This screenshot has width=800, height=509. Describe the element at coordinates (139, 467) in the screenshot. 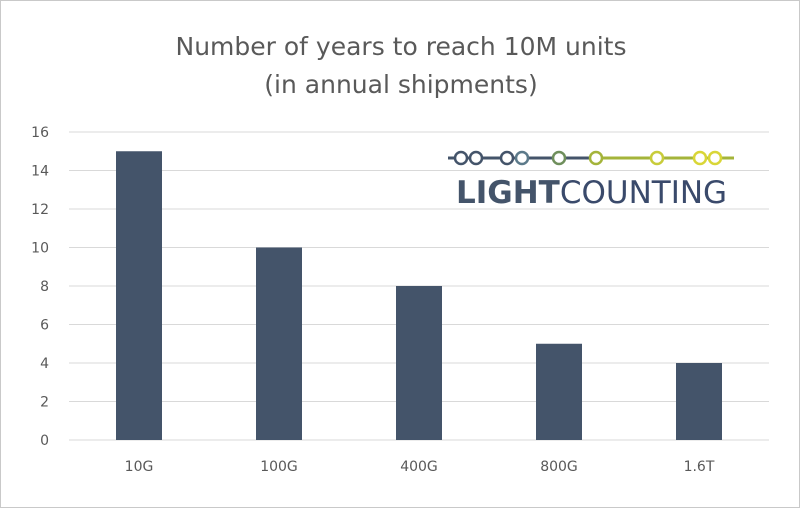

I see `x-tick-label: 10G` at that location.